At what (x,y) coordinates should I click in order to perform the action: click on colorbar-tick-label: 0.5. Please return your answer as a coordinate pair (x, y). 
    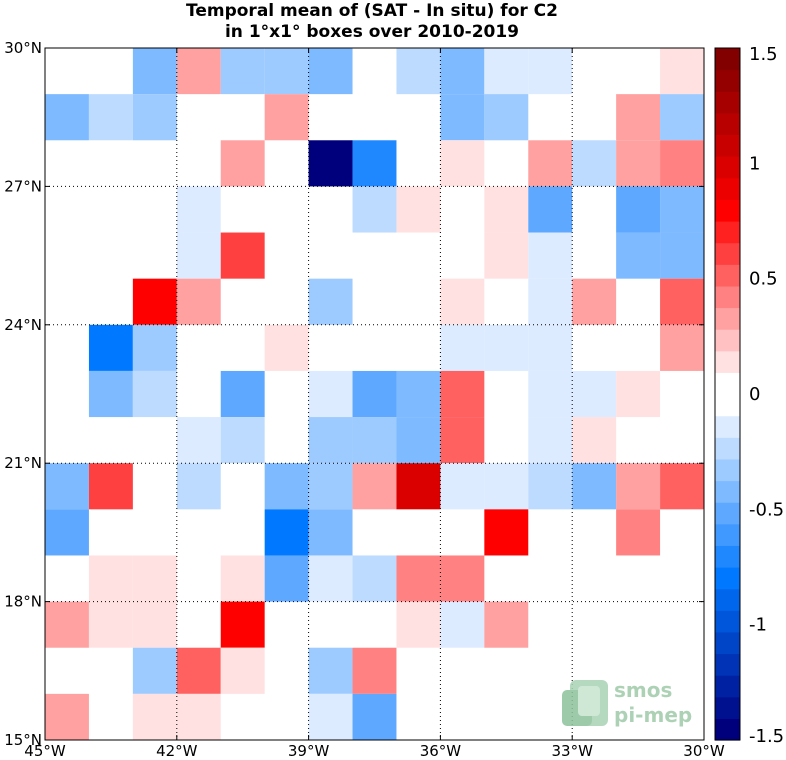
    Looking at the image, I should click on (763, 279).